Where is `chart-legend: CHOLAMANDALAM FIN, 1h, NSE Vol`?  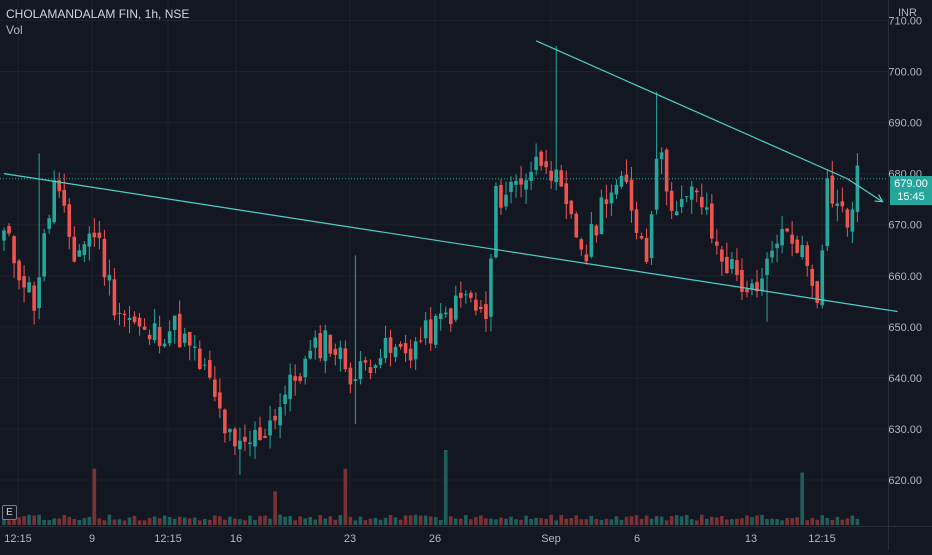
chart-legend: CHOLAMANDALAM FIN, 1h, NSE Vol is located at coordinates (97, 22).